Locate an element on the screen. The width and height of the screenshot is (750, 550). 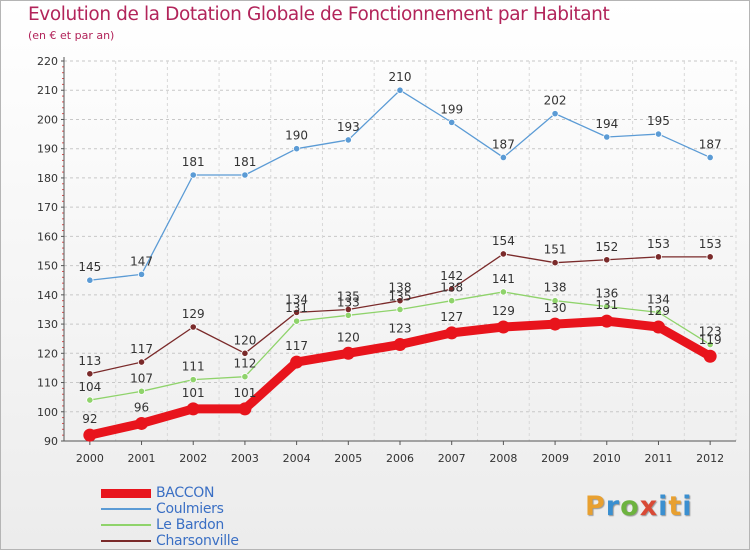
data-label-le-bardon: 141 is located at coordinates (503, 279).